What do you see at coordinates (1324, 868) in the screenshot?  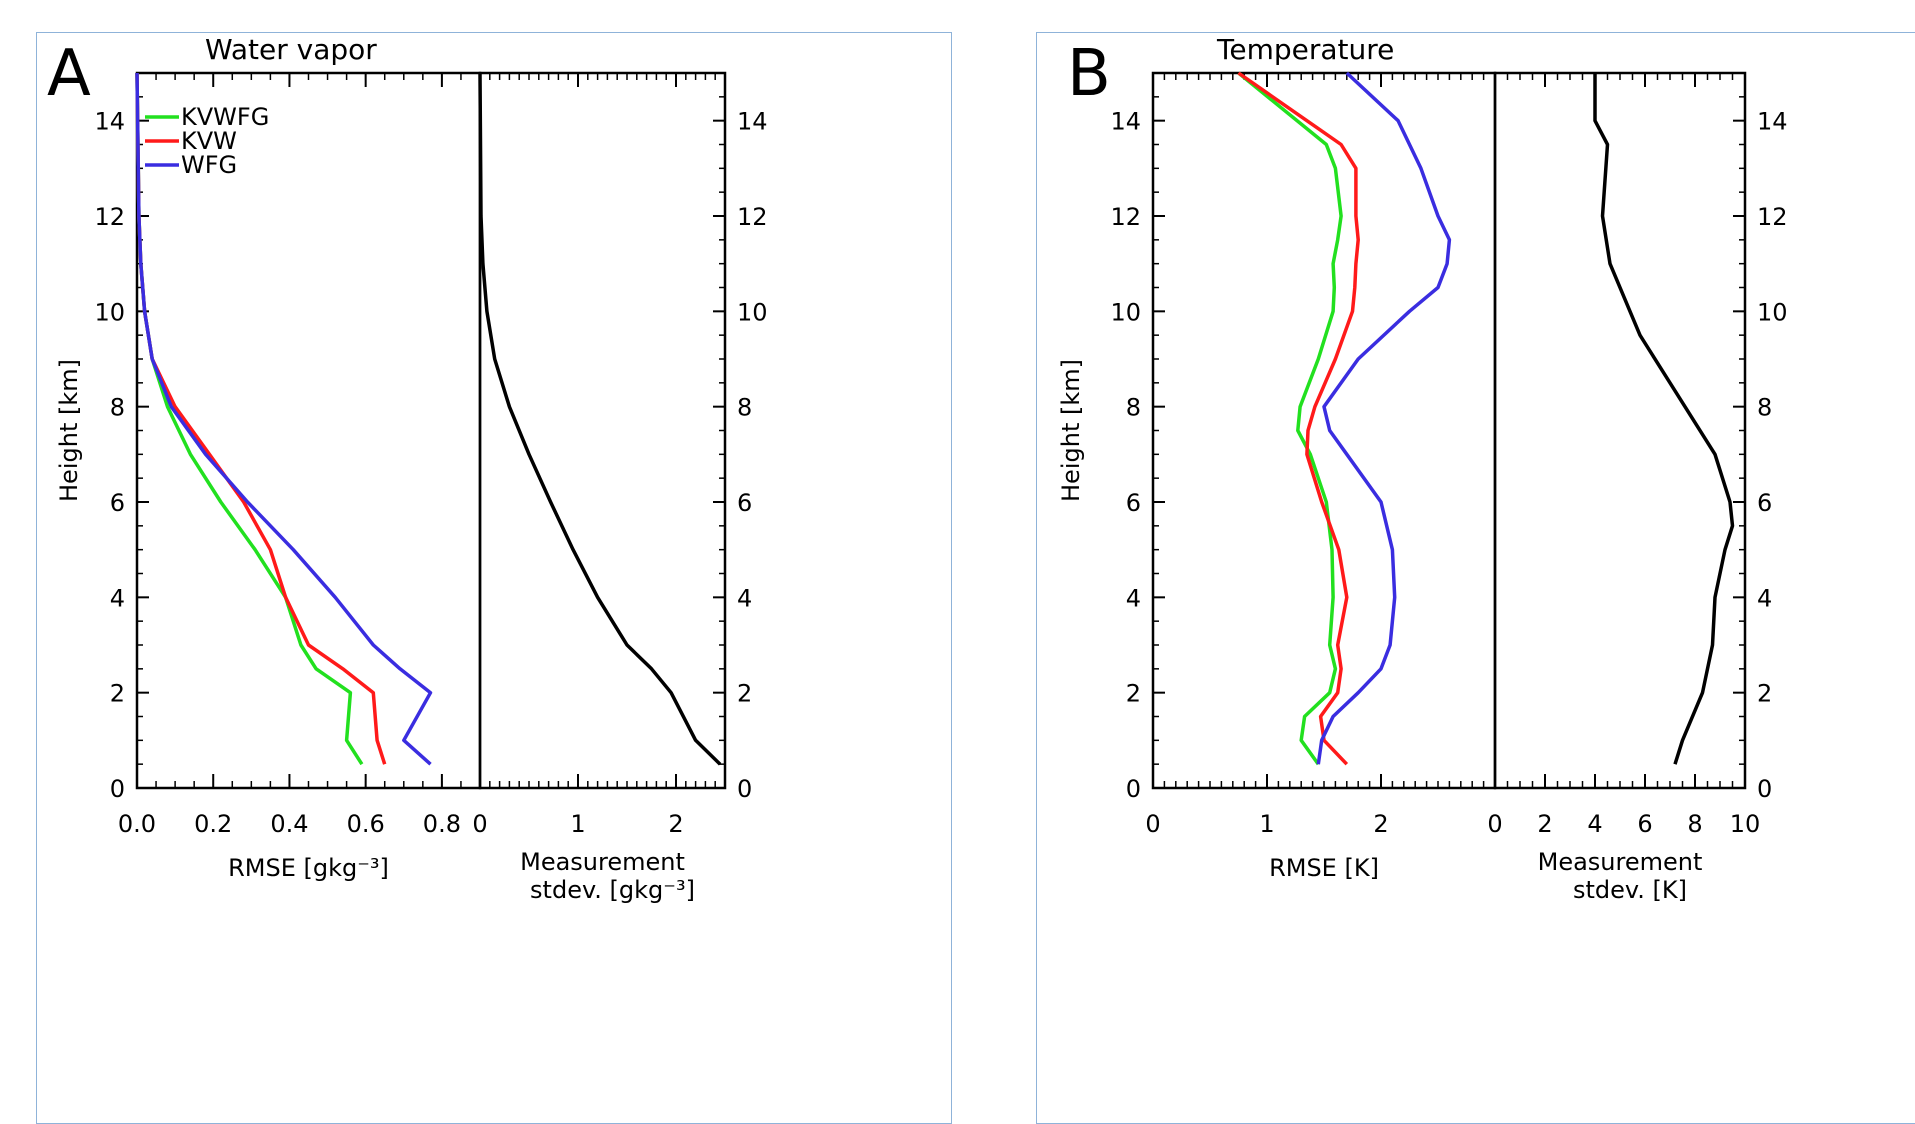 I see `x-axis-label: RMSE [K]` at bounding box center [1324, 868].